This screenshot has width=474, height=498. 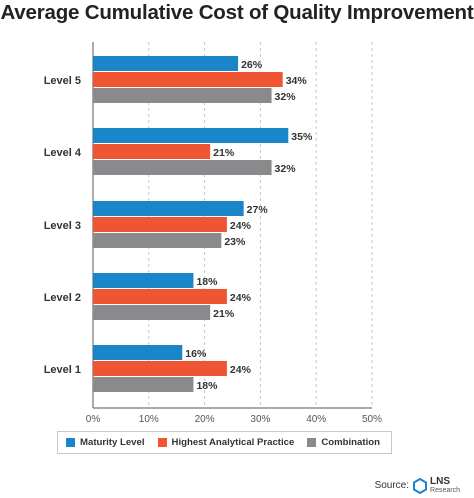 I want to click on data-label: 26%, so click(x=252, y=65).